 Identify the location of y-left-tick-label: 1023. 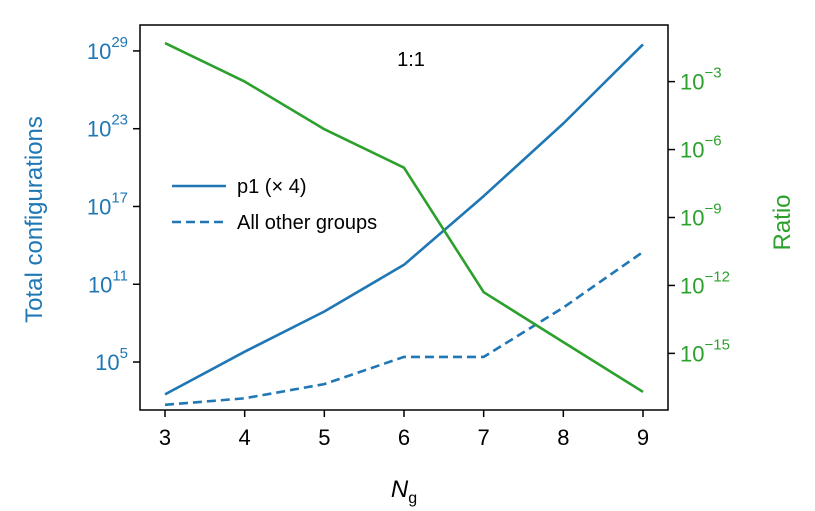
(107, 127).